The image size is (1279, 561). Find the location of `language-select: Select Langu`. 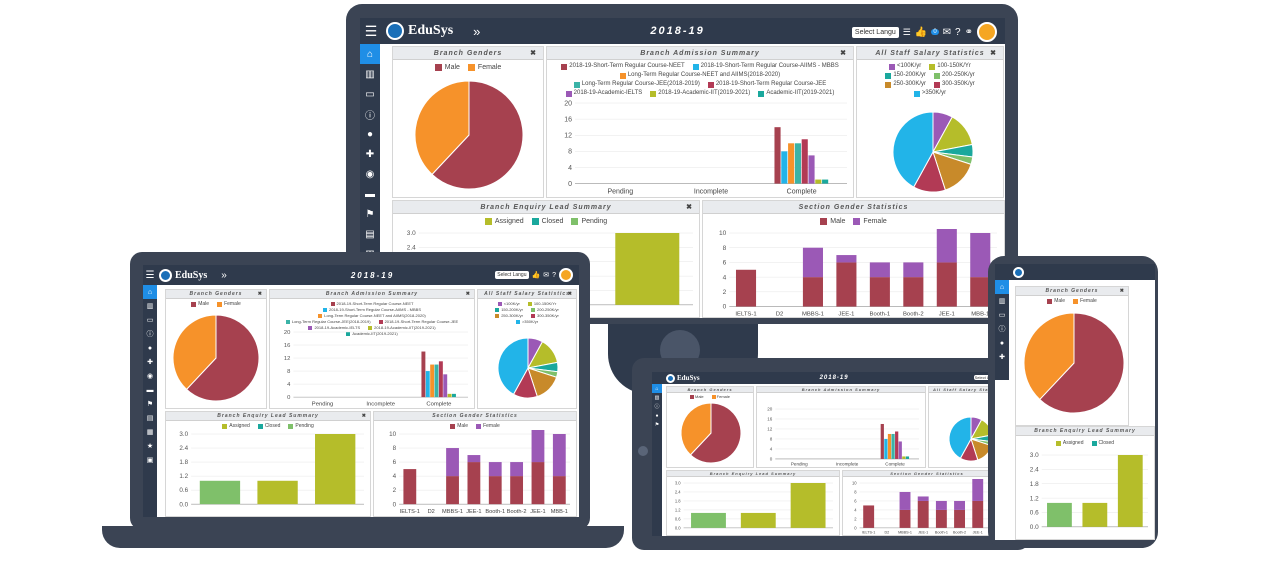

language-select: Select Langu is located at coordinates (875, 32).